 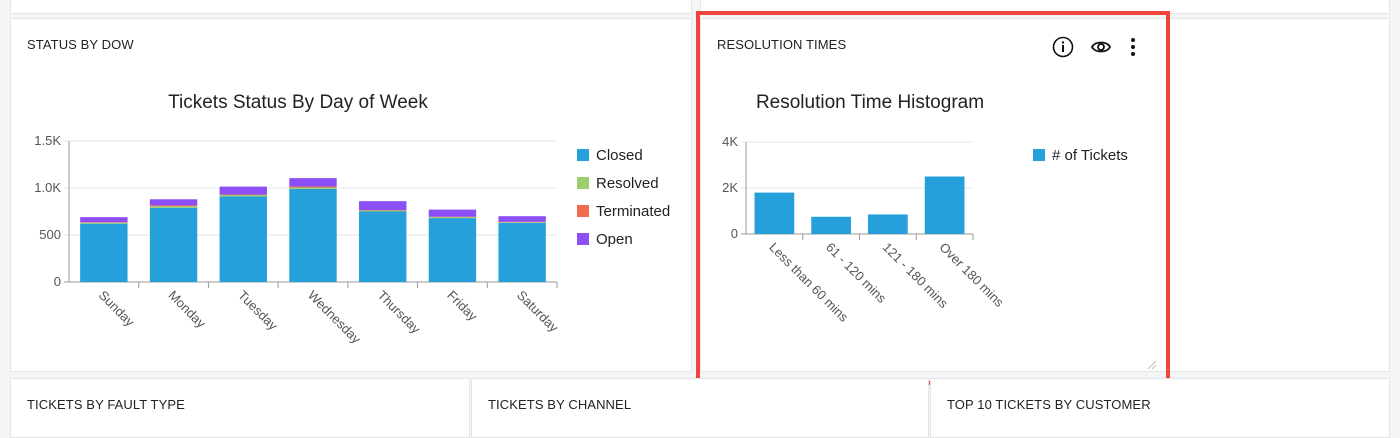 I want to click on legend-label: # of Tickets, so click(x=1090, y=155).